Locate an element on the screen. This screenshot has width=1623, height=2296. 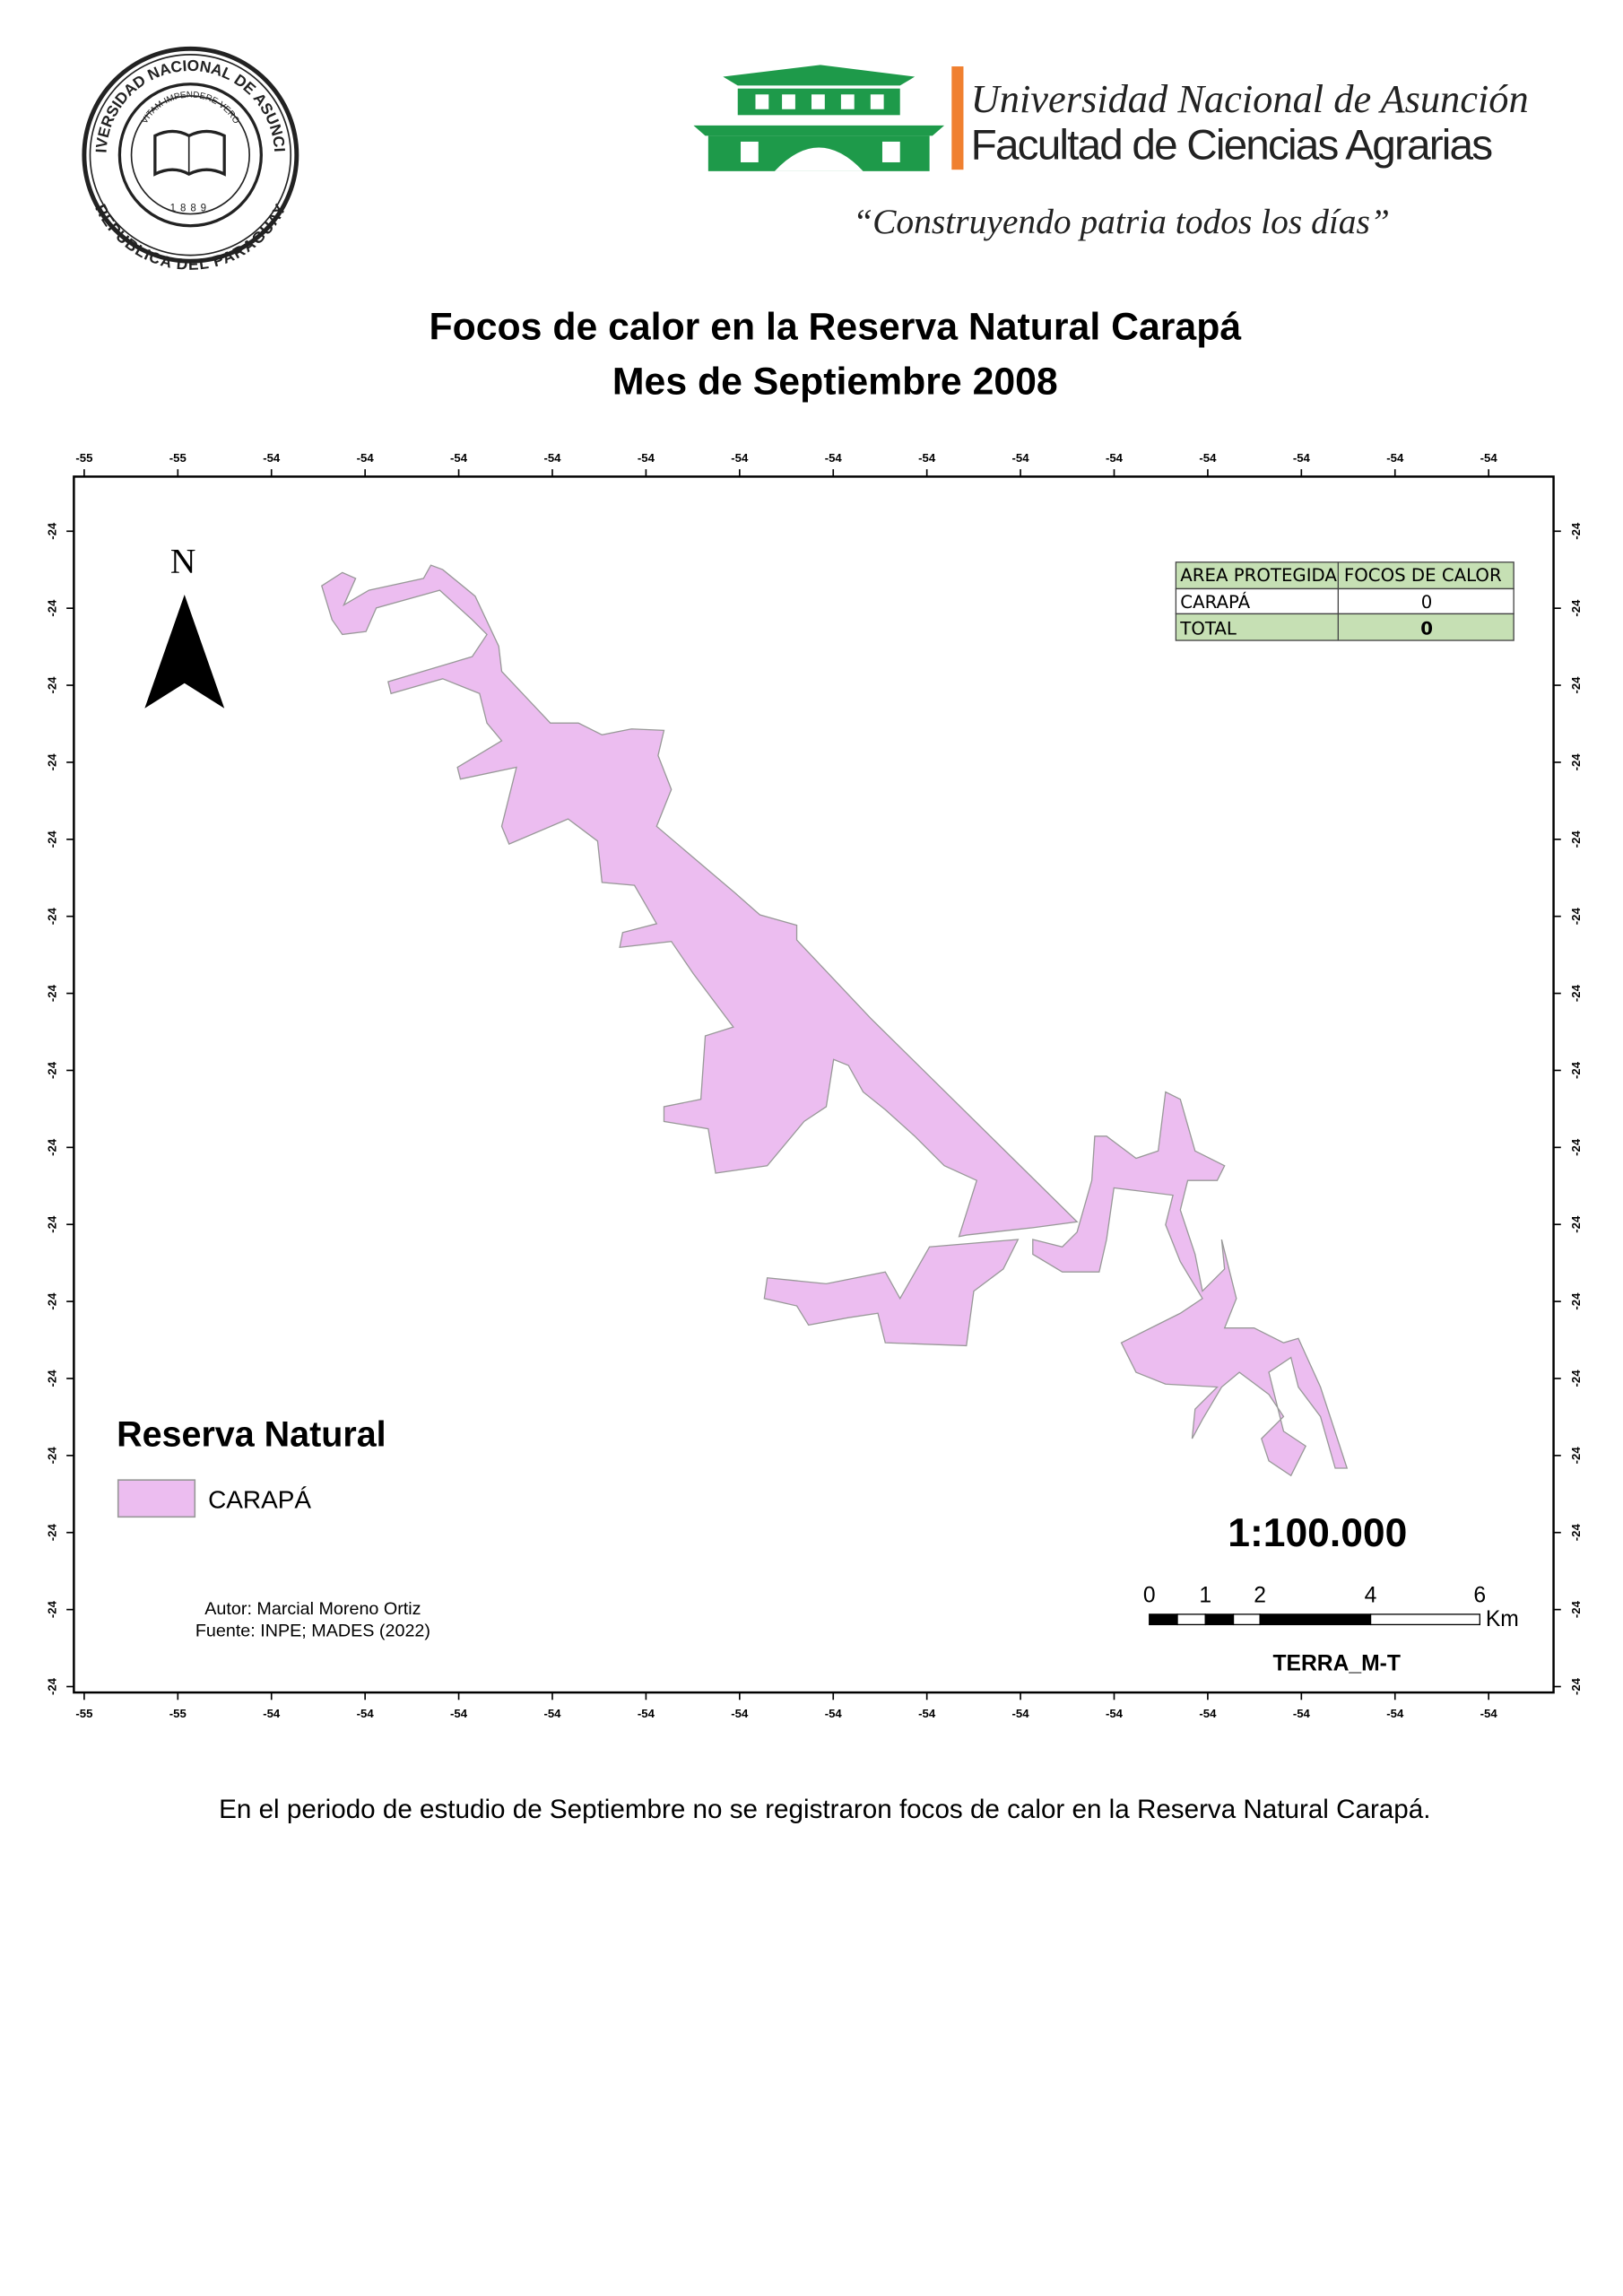
university-name: Universidad Nacional de Asunción is located at coordinates (1250, 98).